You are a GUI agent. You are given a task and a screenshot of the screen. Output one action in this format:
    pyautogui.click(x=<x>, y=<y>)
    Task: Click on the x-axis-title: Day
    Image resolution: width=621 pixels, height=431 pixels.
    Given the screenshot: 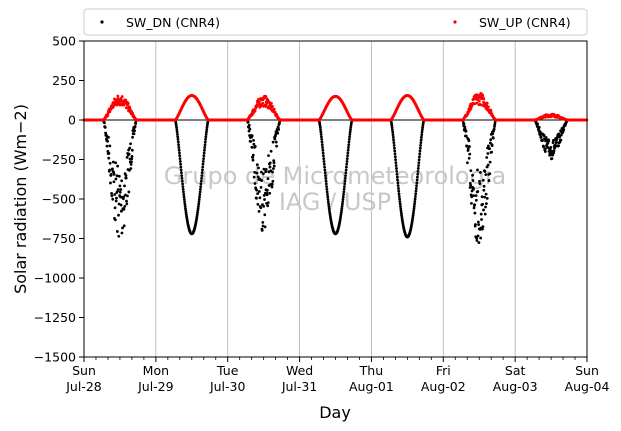 What is the action you would take?
    pyautogui.click(x=335, y=412)
    